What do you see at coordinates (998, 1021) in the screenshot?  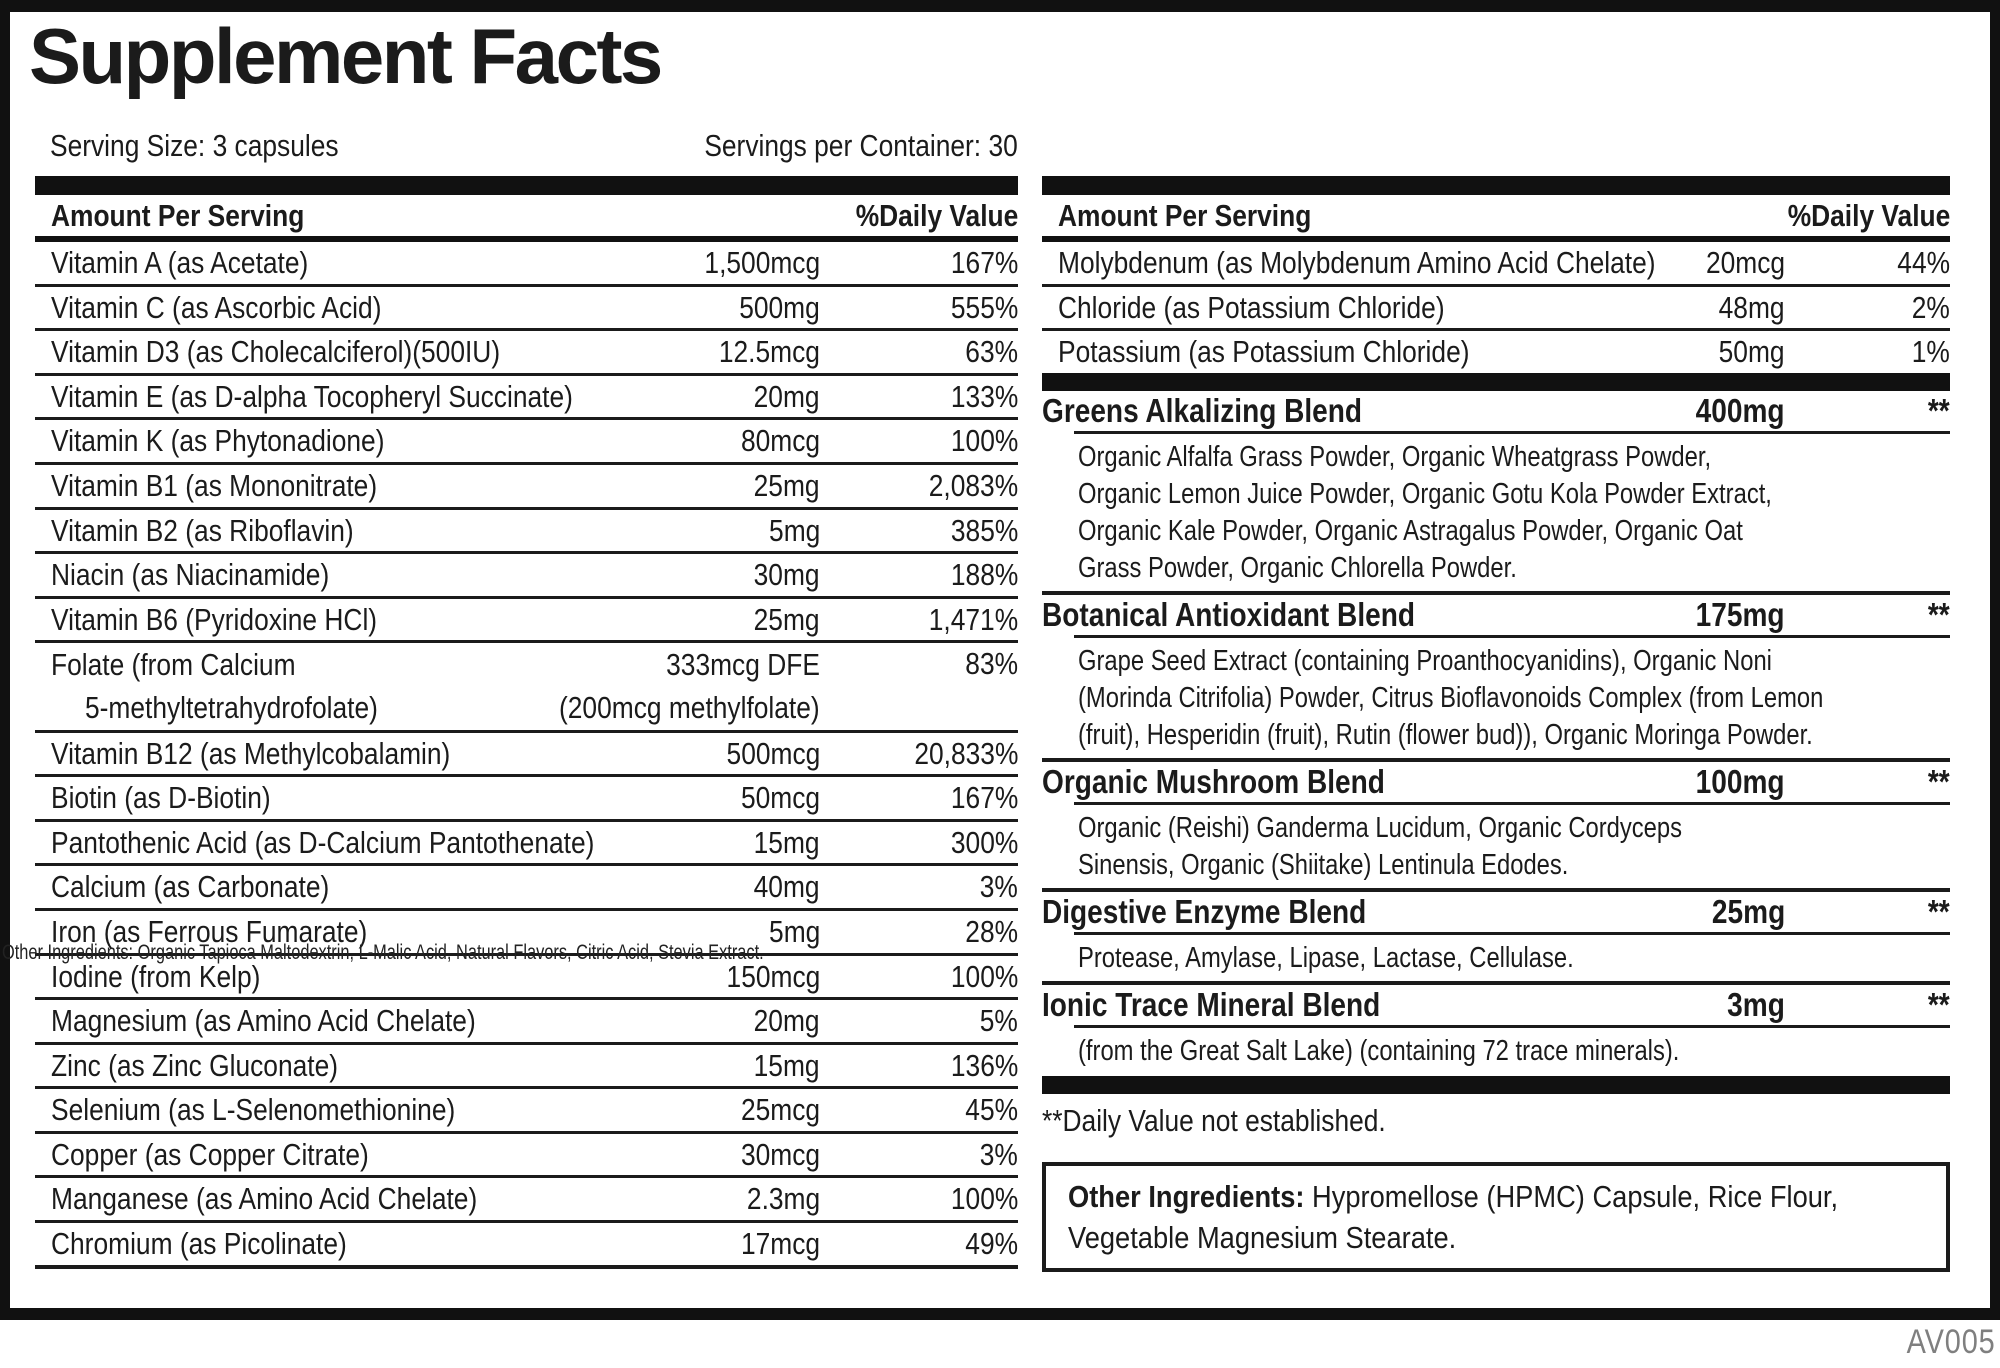 I see `nutrient-daily-value: 5%` at bounding box center [998, 1021].